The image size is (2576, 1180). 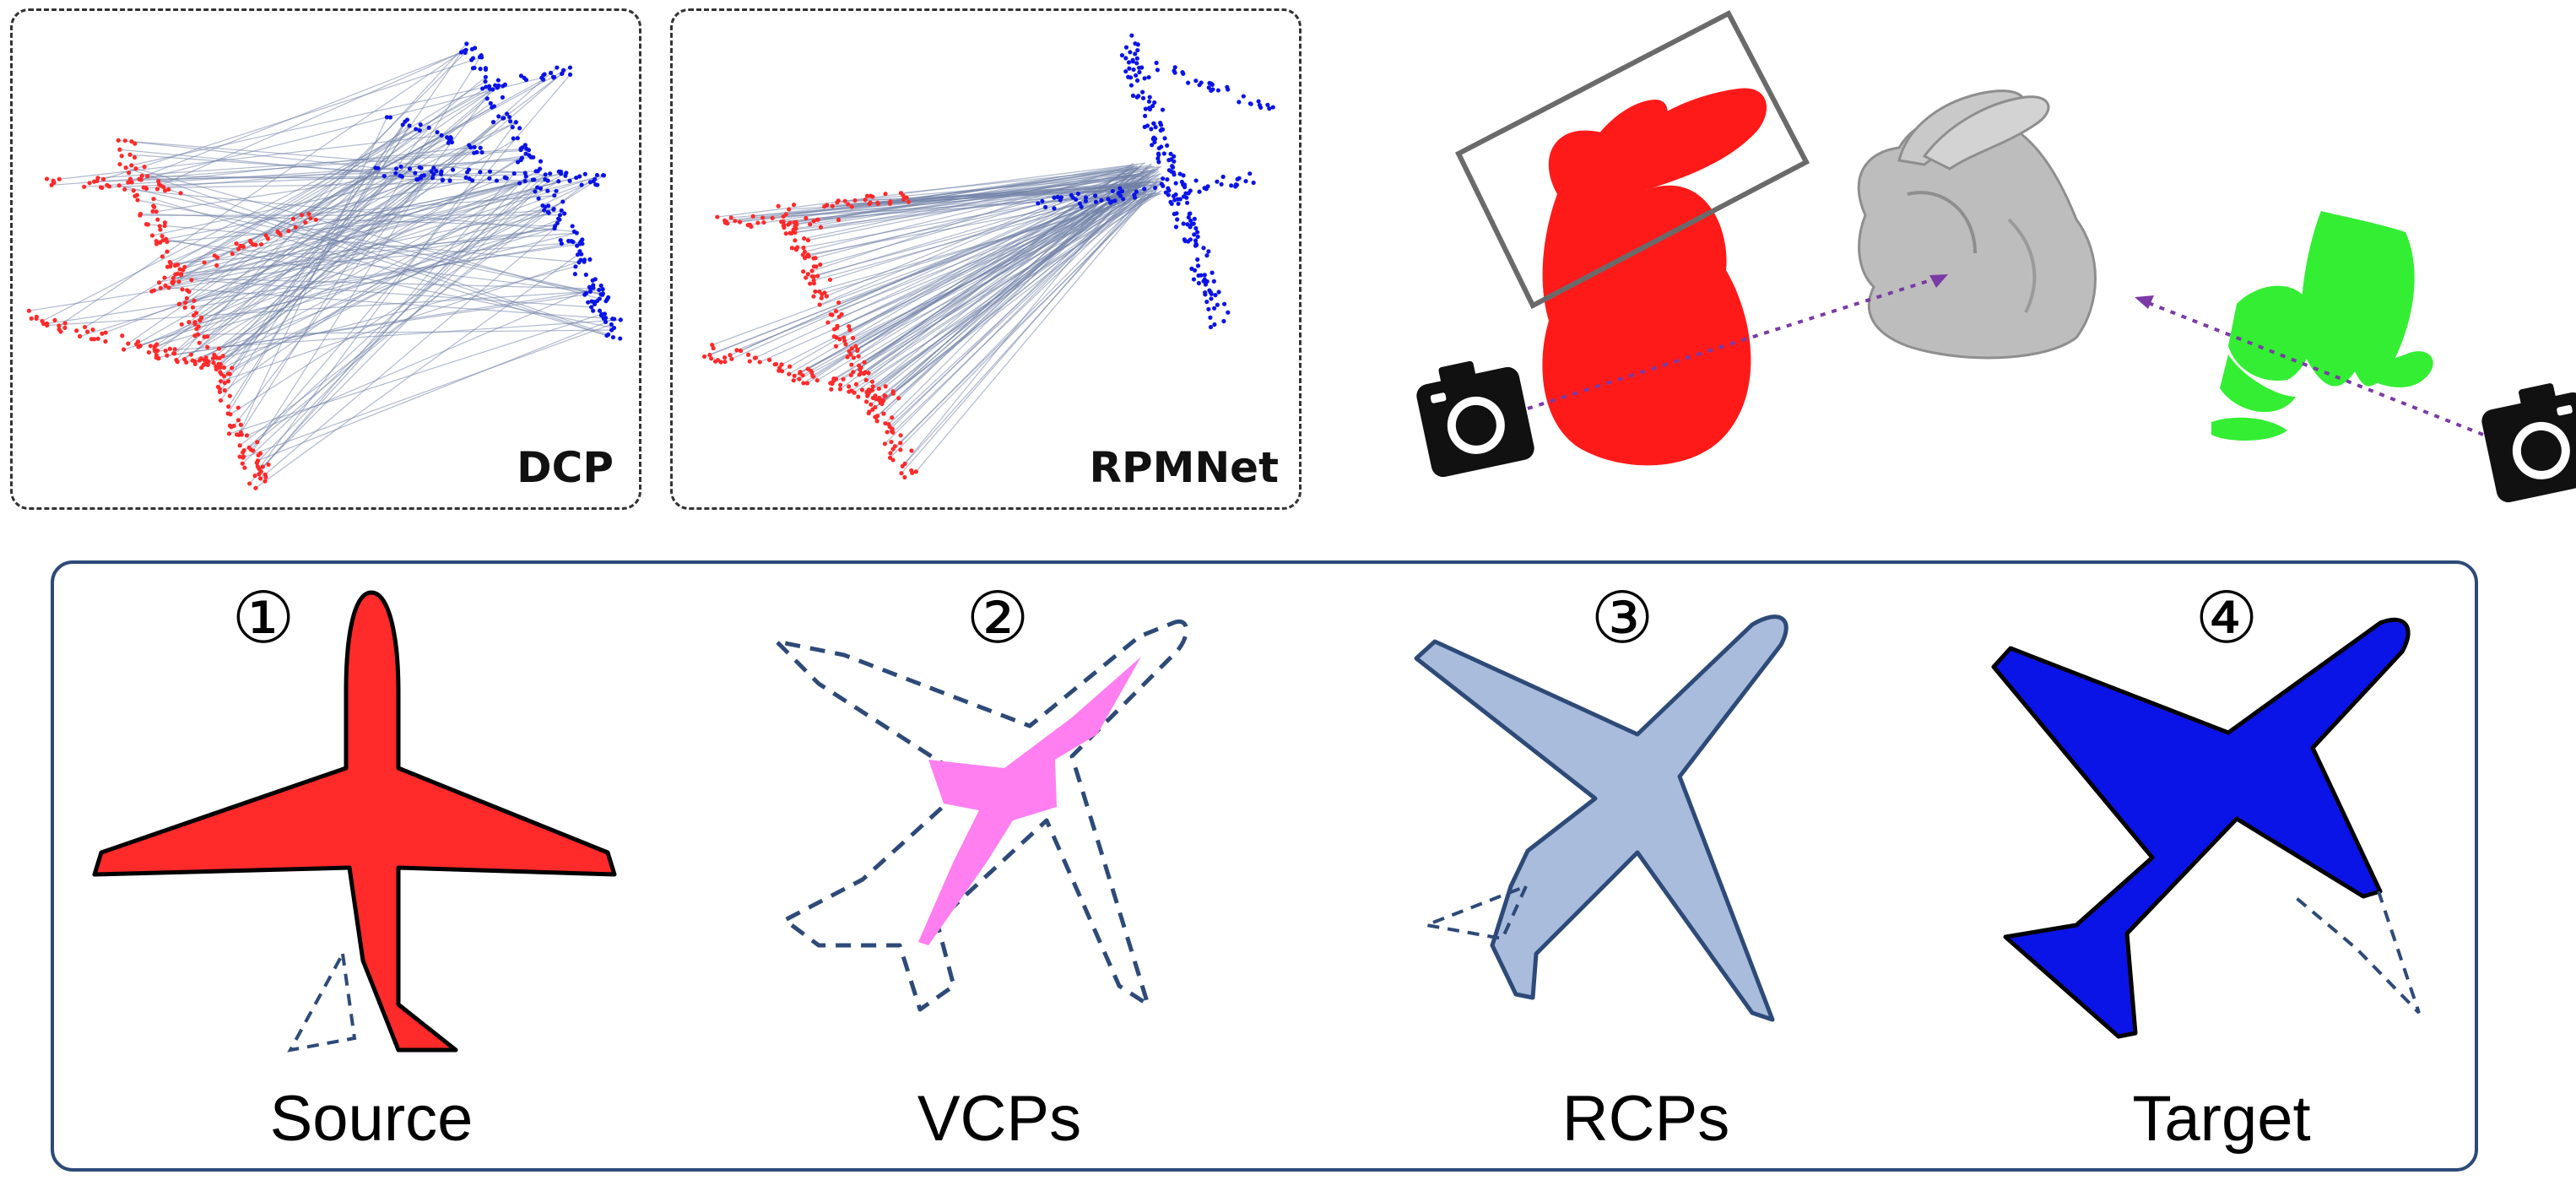 What do you see at coordinates (1938, 281) in the screenshot?
I see `left-arrowhead` at bounding box center [1938, 281].